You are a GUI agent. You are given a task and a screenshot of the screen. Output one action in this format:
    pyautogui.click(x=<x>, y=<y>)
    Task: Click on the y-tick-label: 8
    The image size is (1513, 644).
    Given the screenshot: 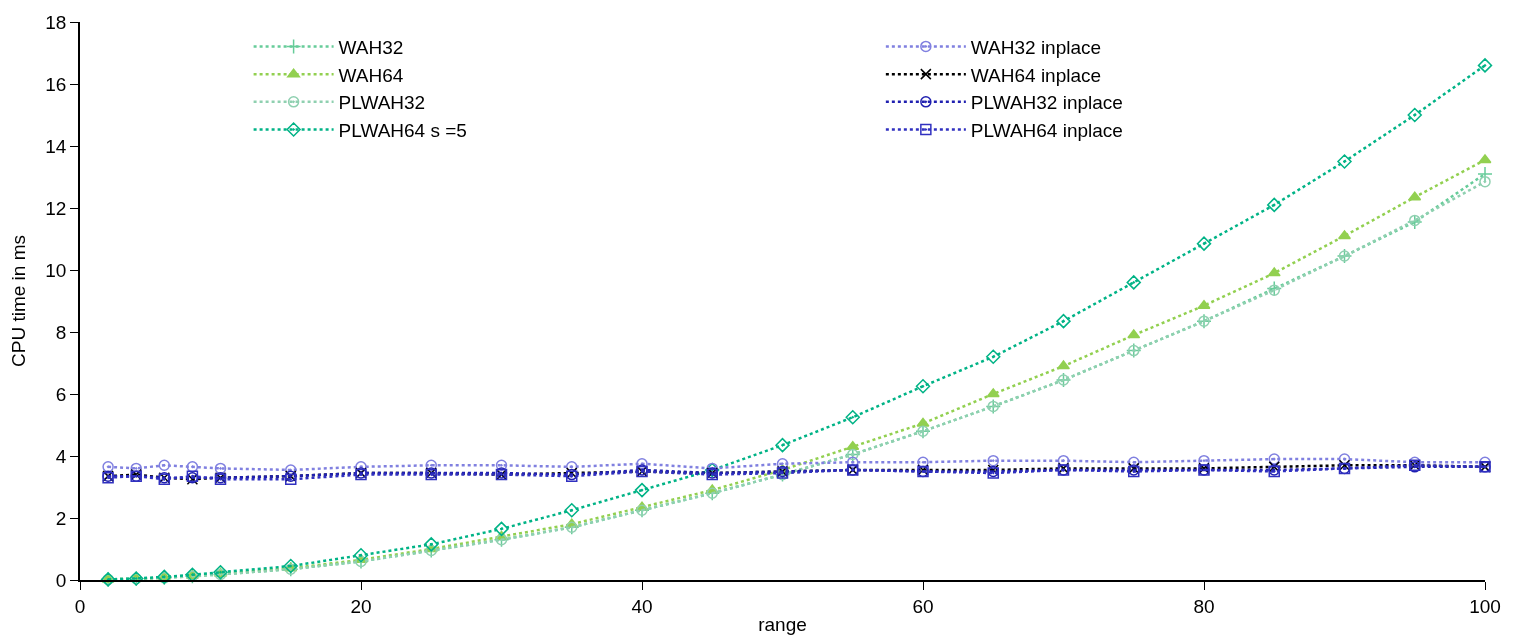 What is the action you would take?
    pyautogui.click(x=61, y=332)
    